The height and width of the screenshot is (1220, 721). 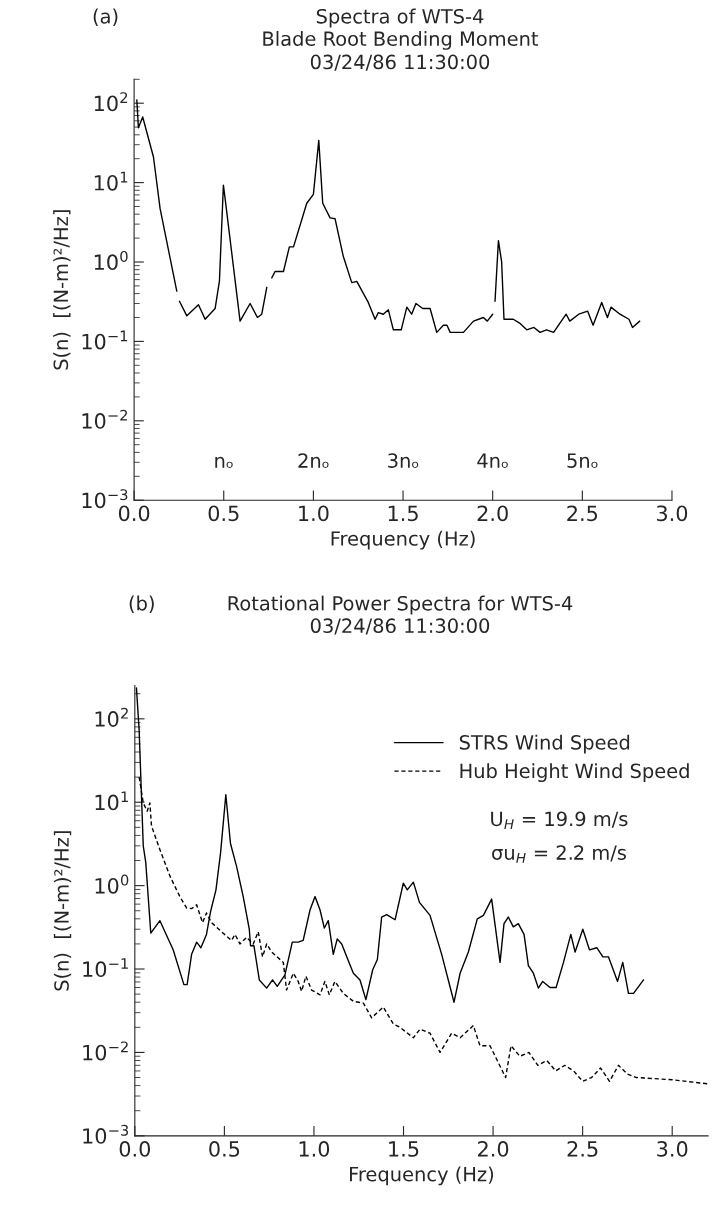 What do you see at coordinates (559, 854) in the screenshot?
I see `annotation: σu$_{H}$ = 2.2 m/s` at bounding box center [559, 854].